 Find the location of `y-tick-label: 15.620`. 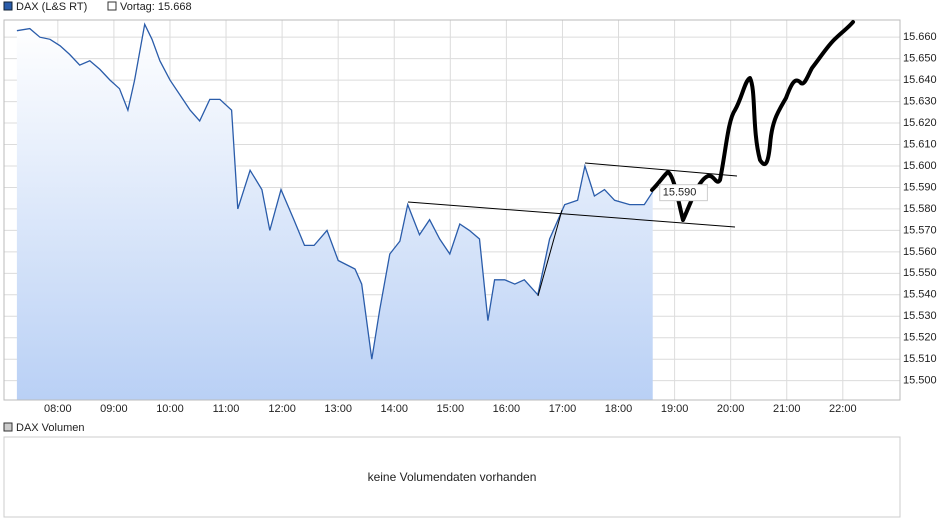

y-tick-label: 15.620 is located at coordinates (920, 123).